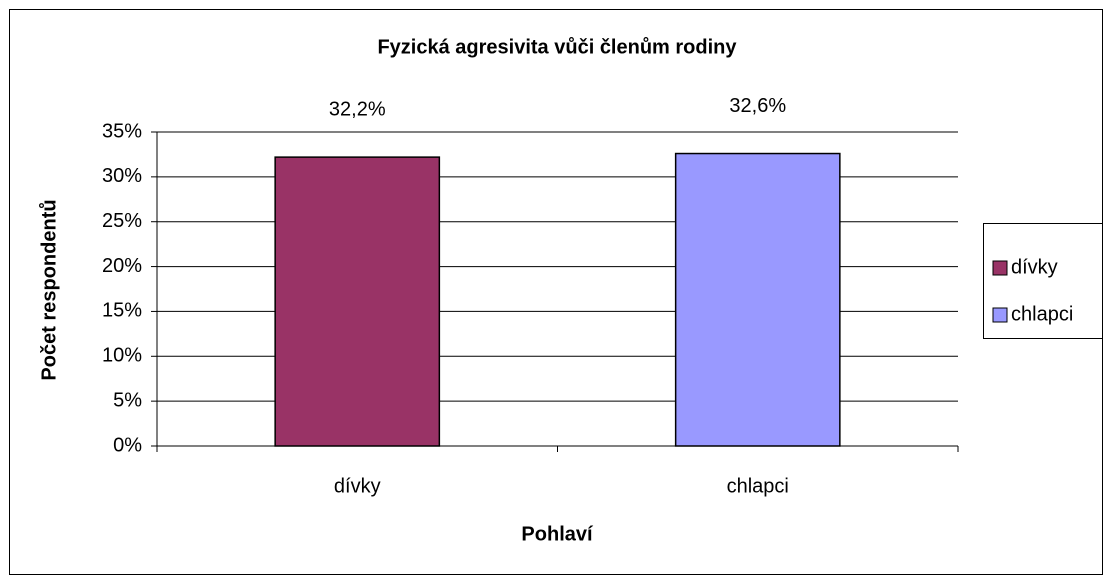  Describe the element at coordinates (122, 311) in the screenshot. I see `y-tick-label: 15%` at that location.